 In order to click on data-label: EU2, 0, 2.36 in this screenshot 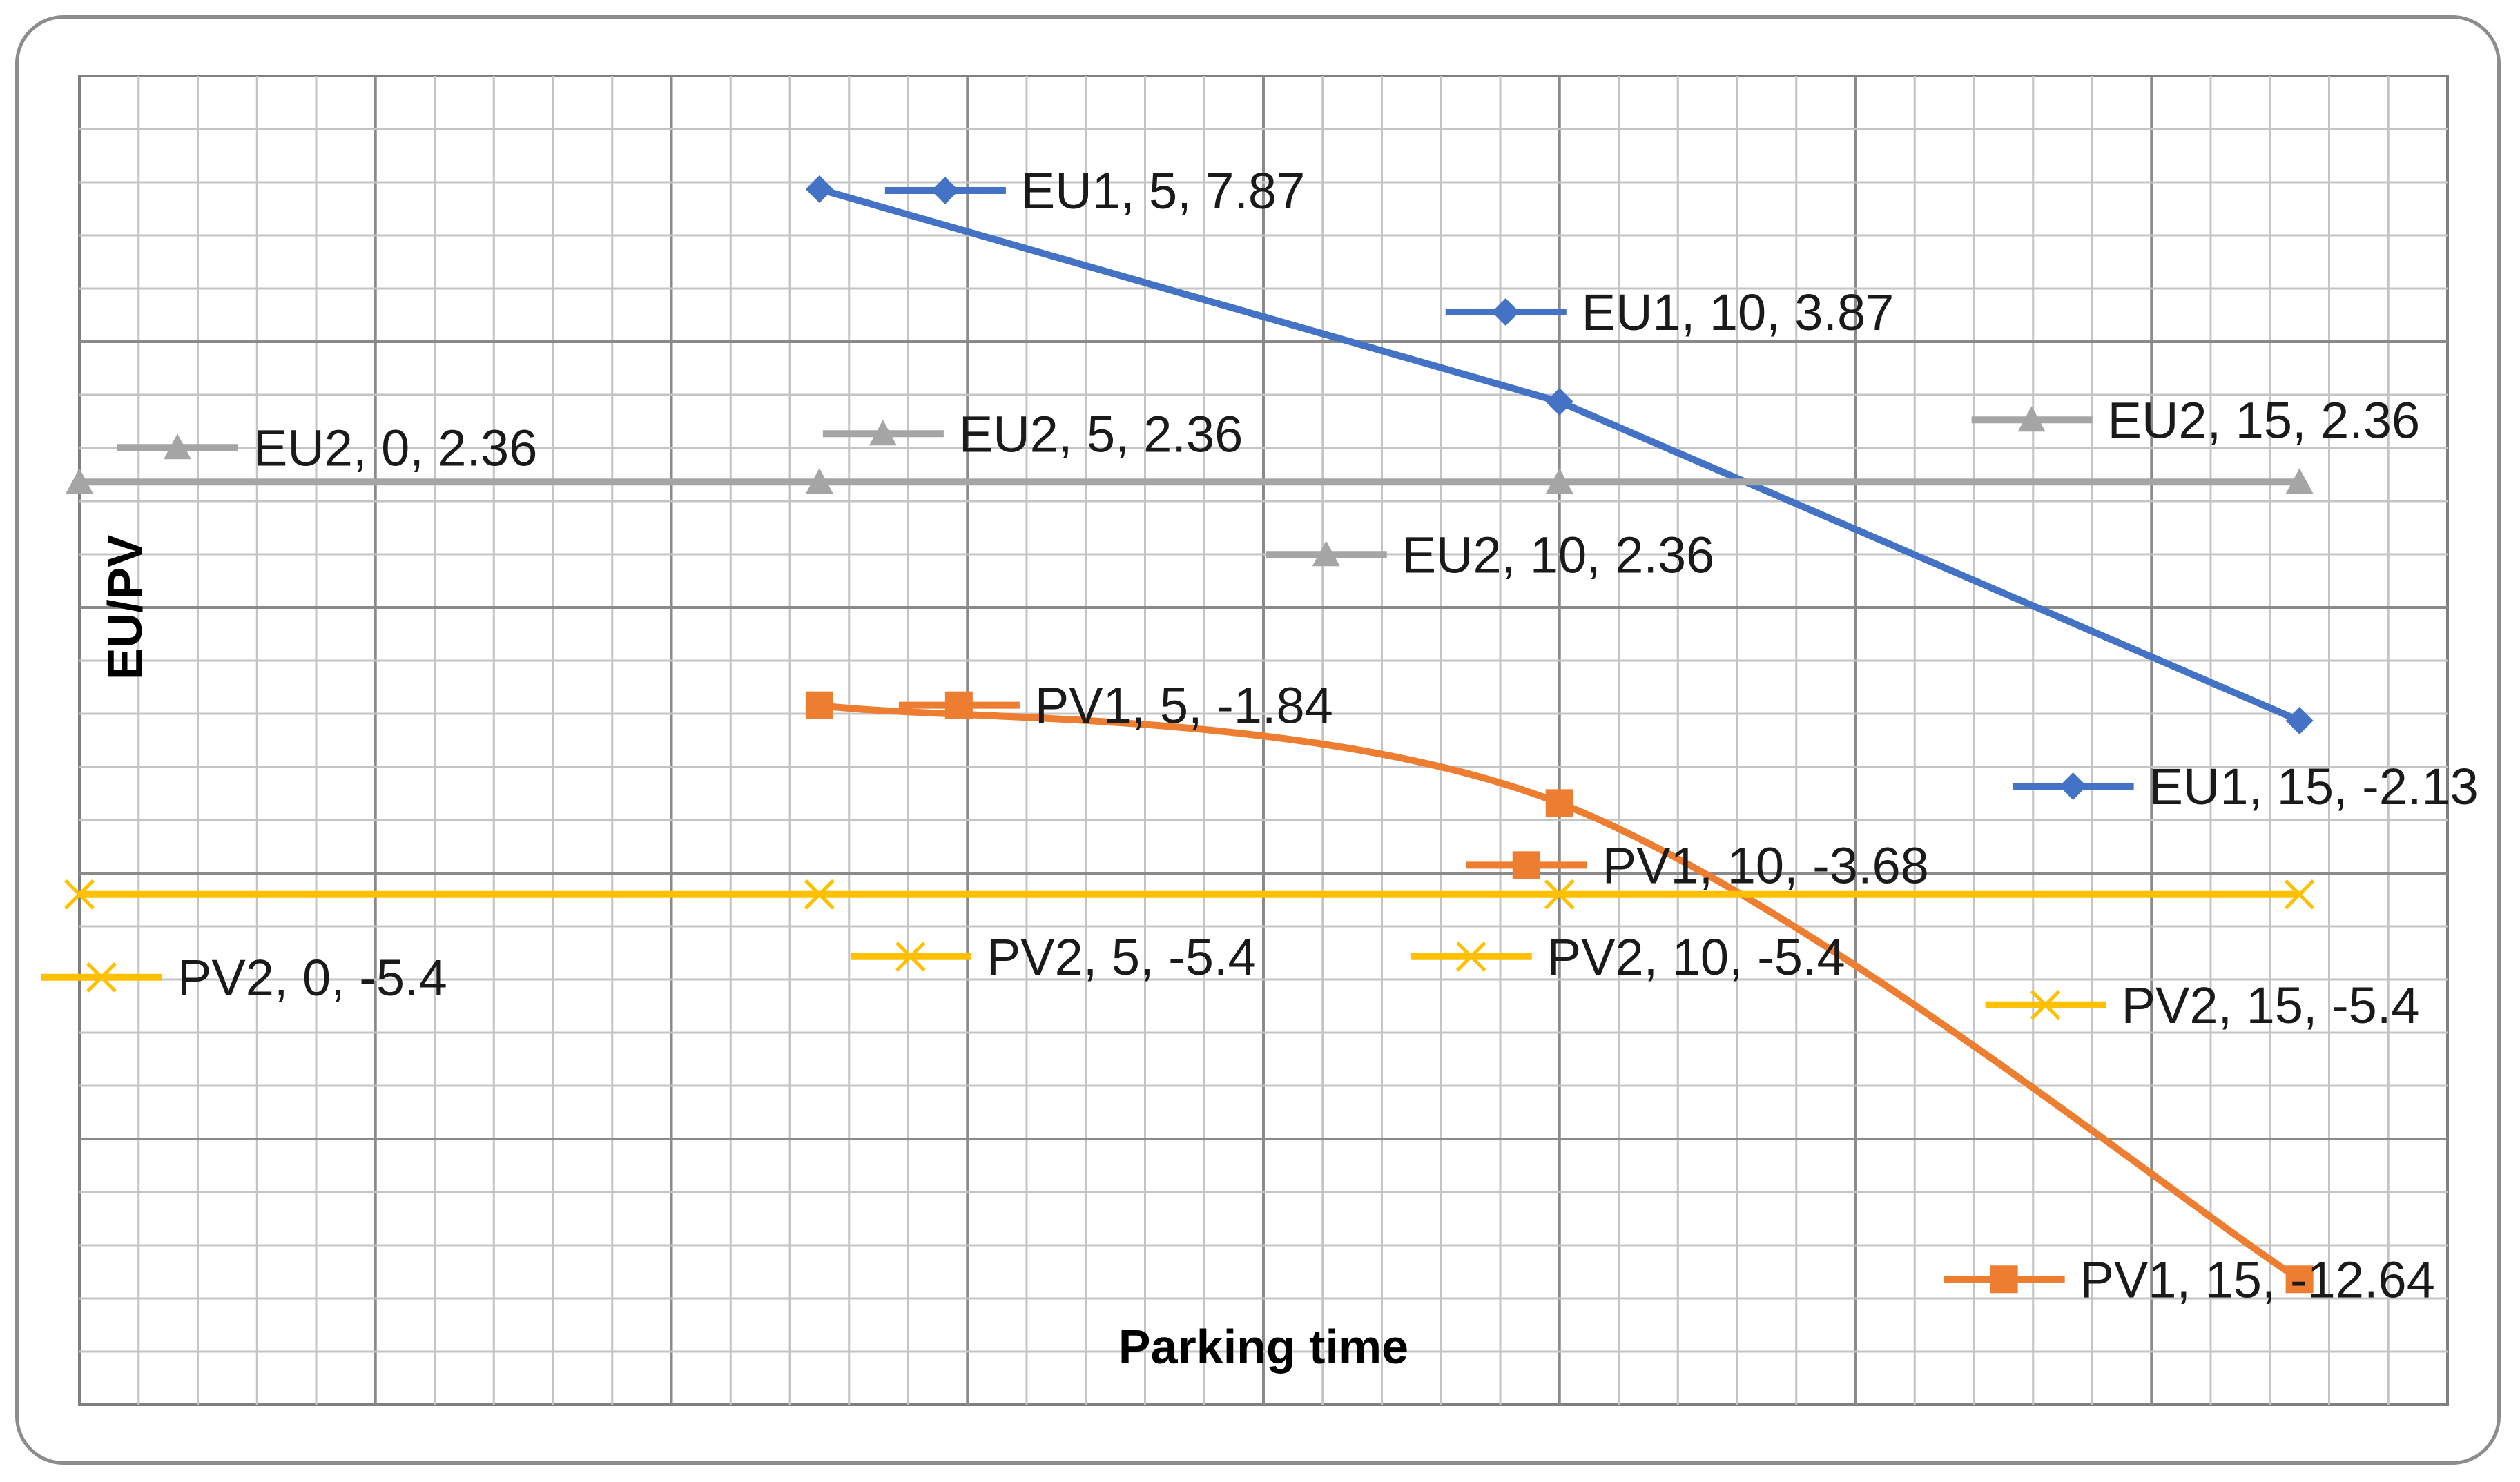, I will do `click(327, 447)`.